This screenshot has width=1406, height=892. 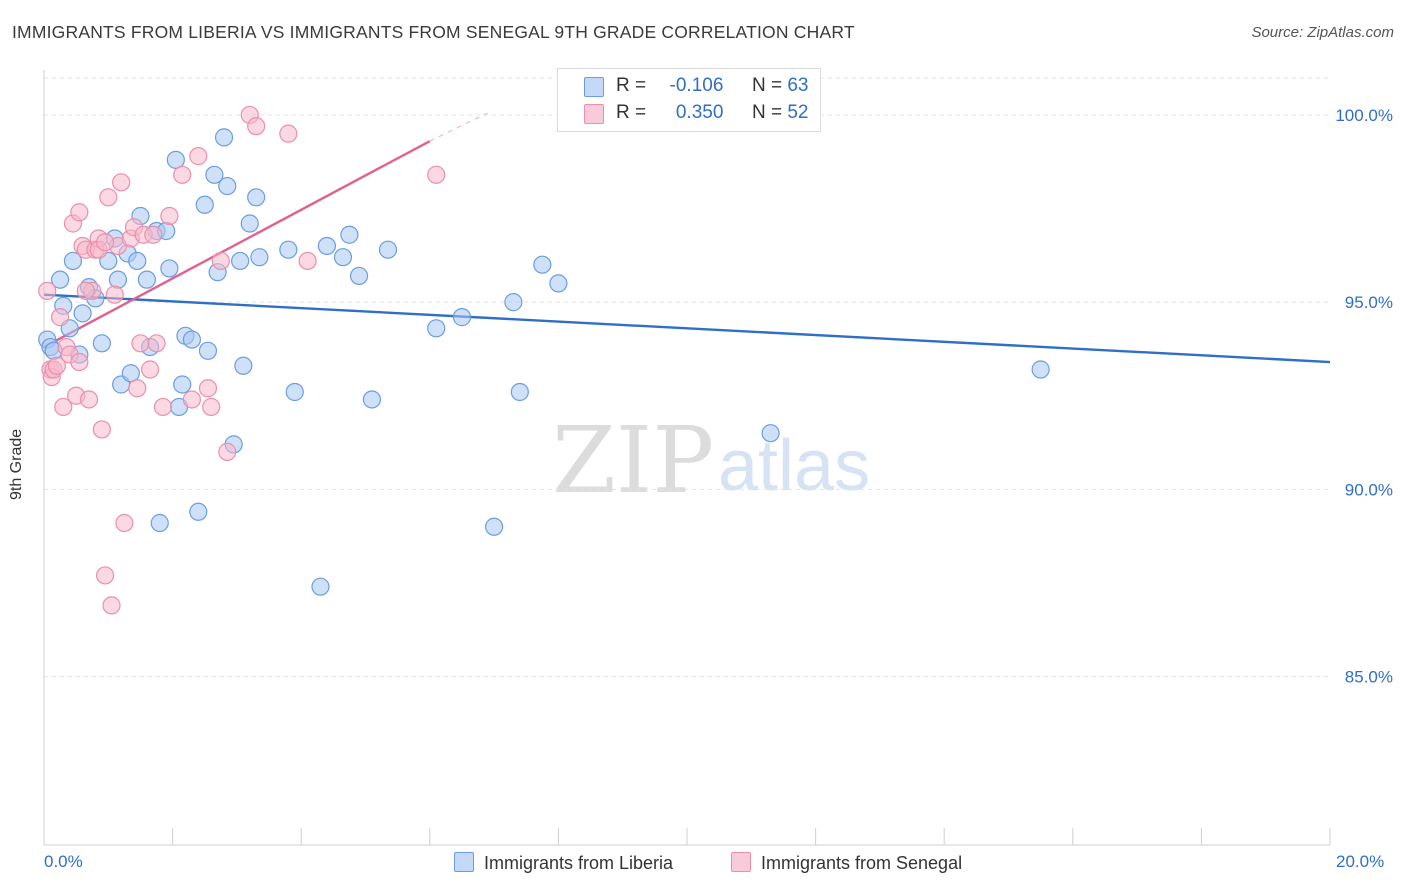 I want to click on legend-n-label: N =, so click(x=767, y=112).